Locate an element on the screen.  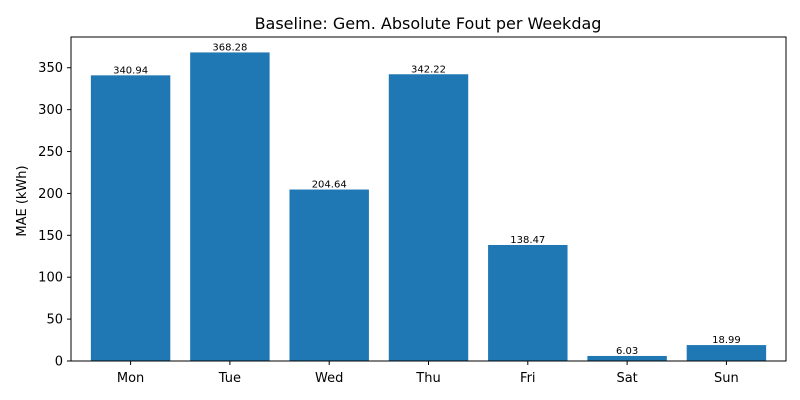
bar-value-label: 342.22 is located at coordinates (428, 69).